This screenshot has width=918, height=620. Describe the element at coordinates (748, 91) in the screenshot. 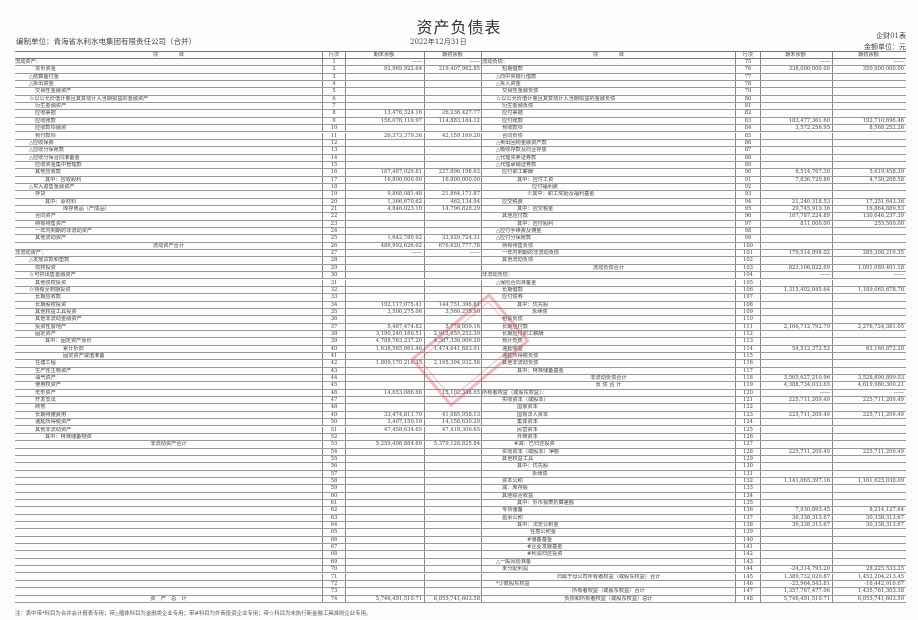

I see `liability-equity-row-number: 79` at that location.